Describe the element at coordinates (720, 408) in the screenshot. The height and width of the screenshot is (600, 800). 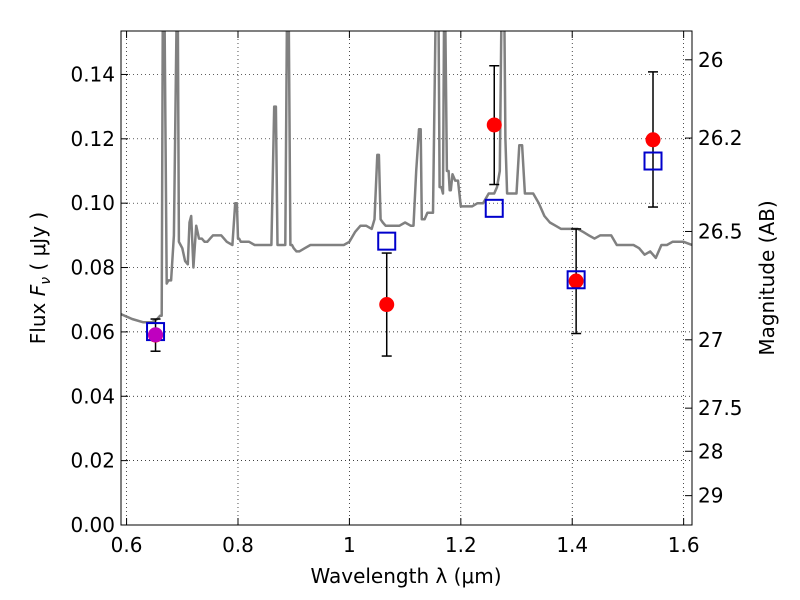
I see `y2-tick-label: 27.5` at that location.